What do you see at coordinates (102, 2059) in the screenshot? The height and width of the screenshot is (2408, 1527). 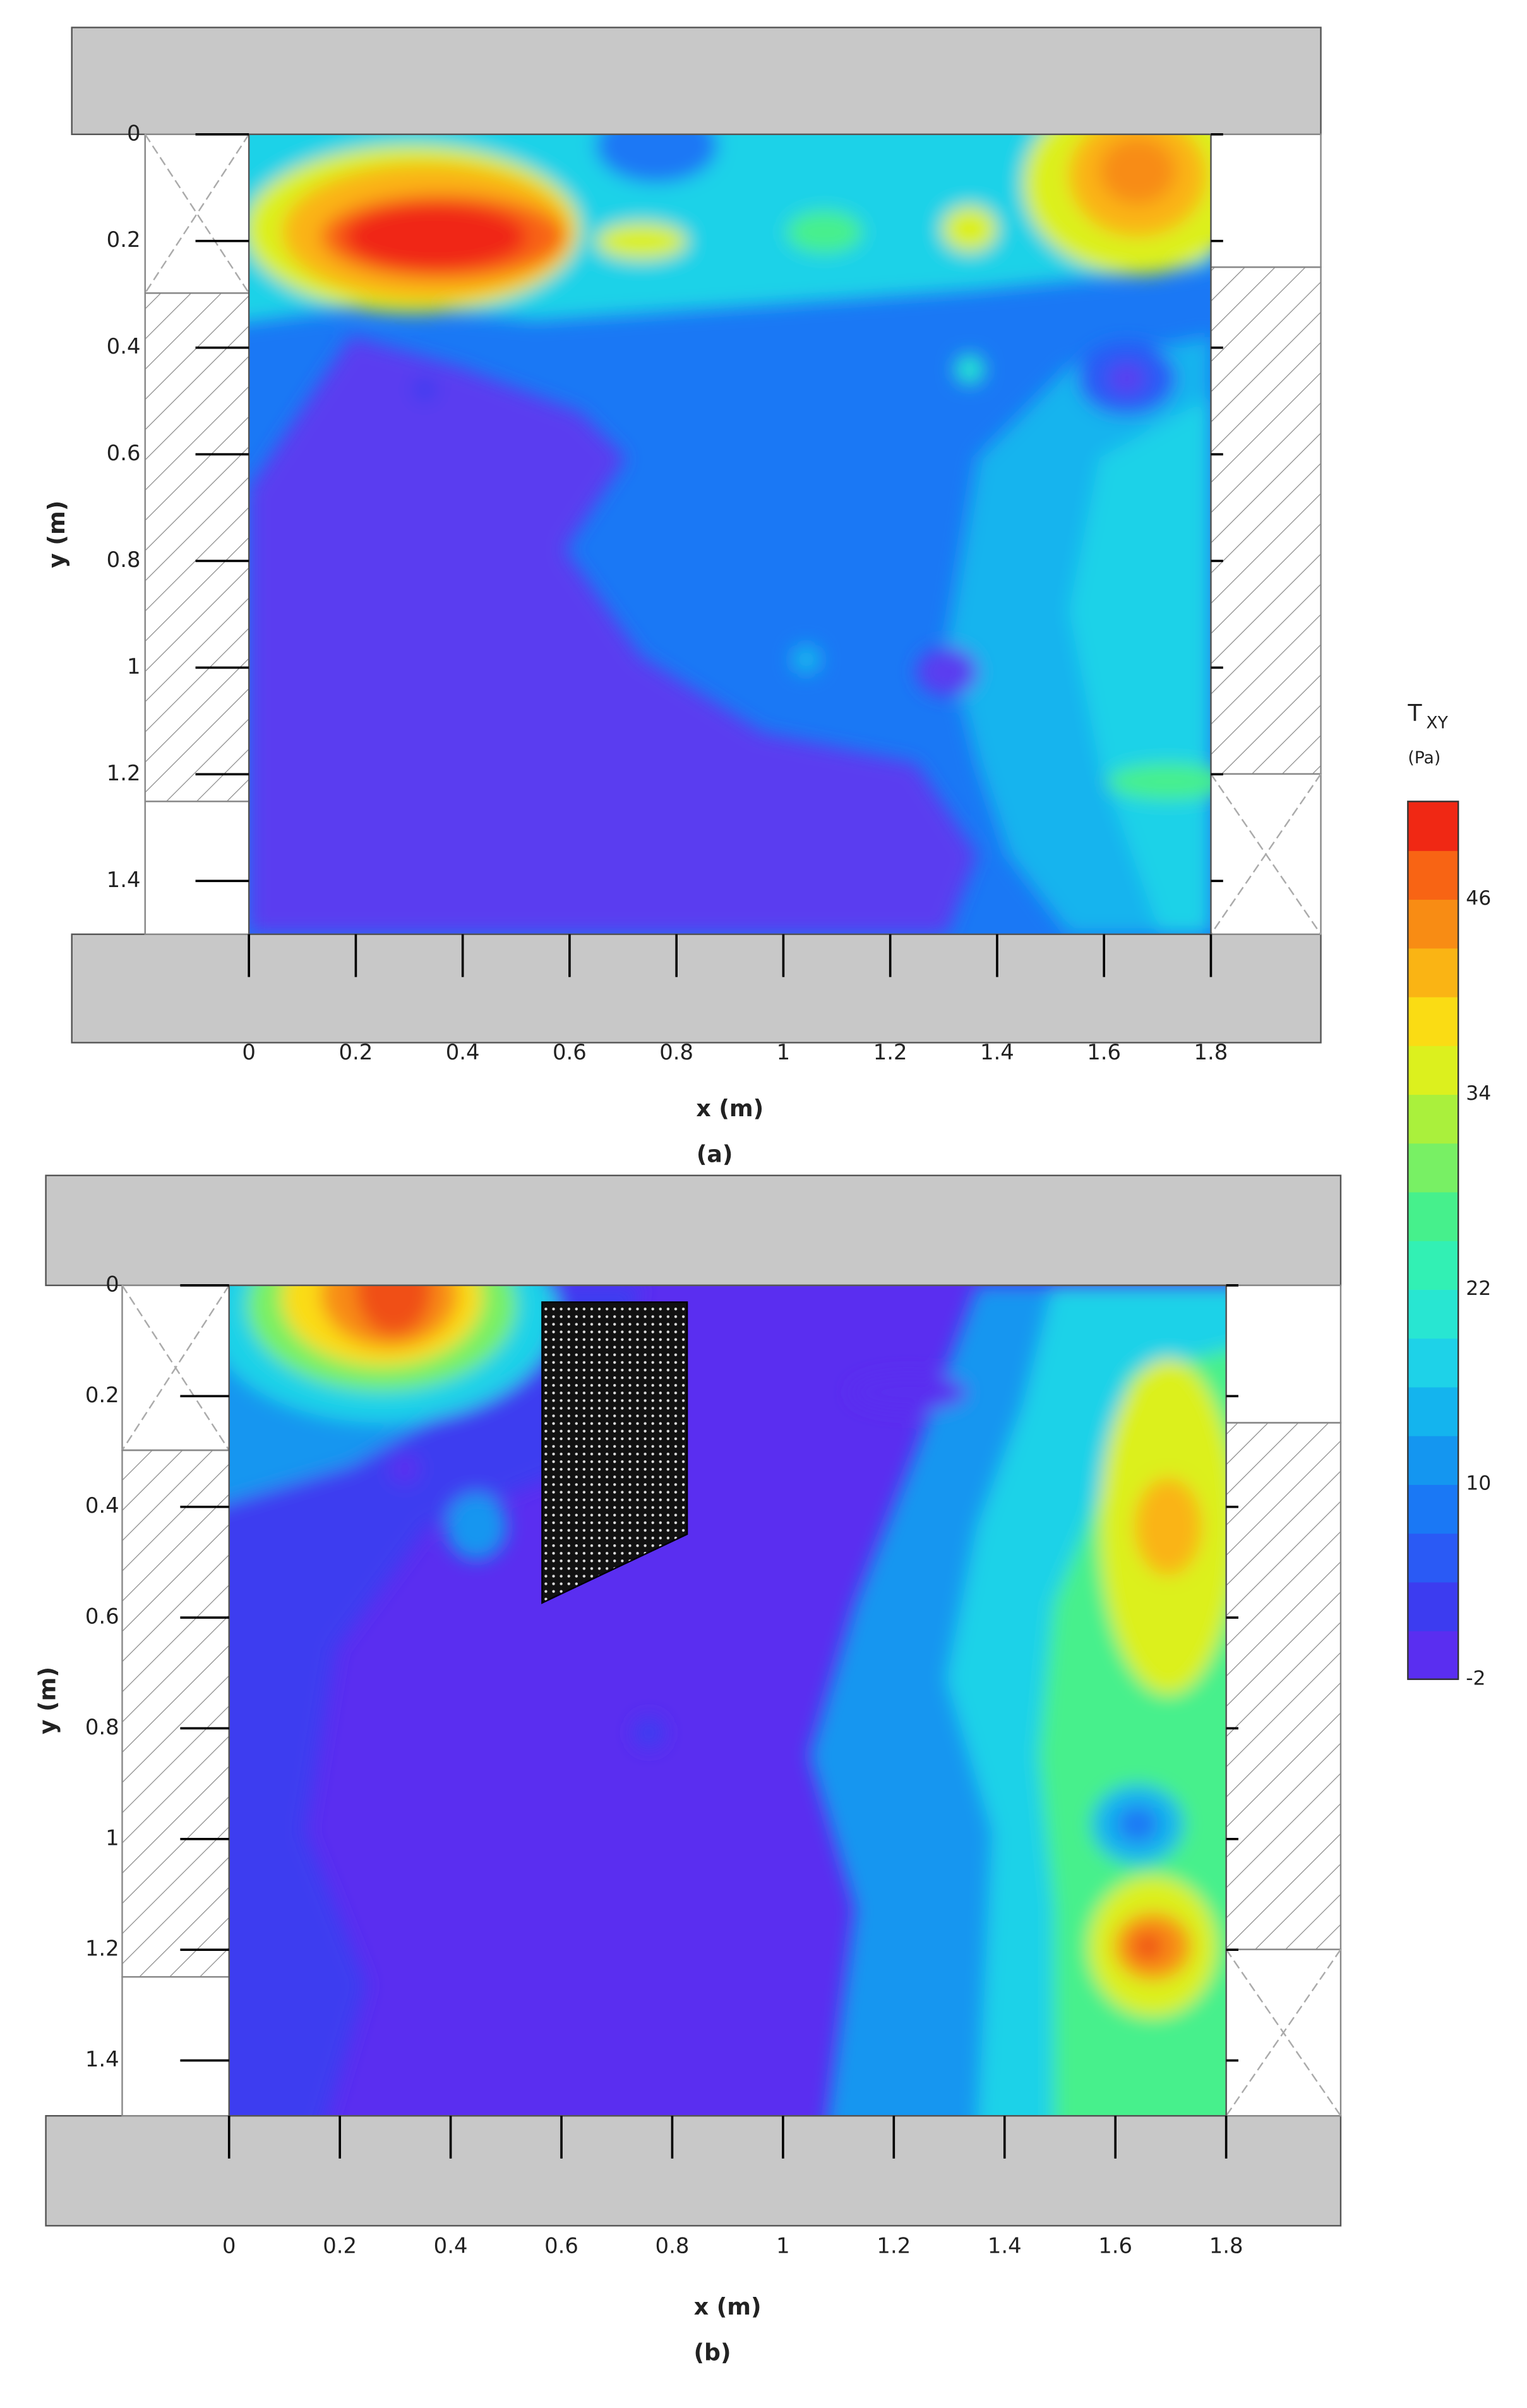 I see `y-tick-label: 1.4` at bounding box center [102, 2059].